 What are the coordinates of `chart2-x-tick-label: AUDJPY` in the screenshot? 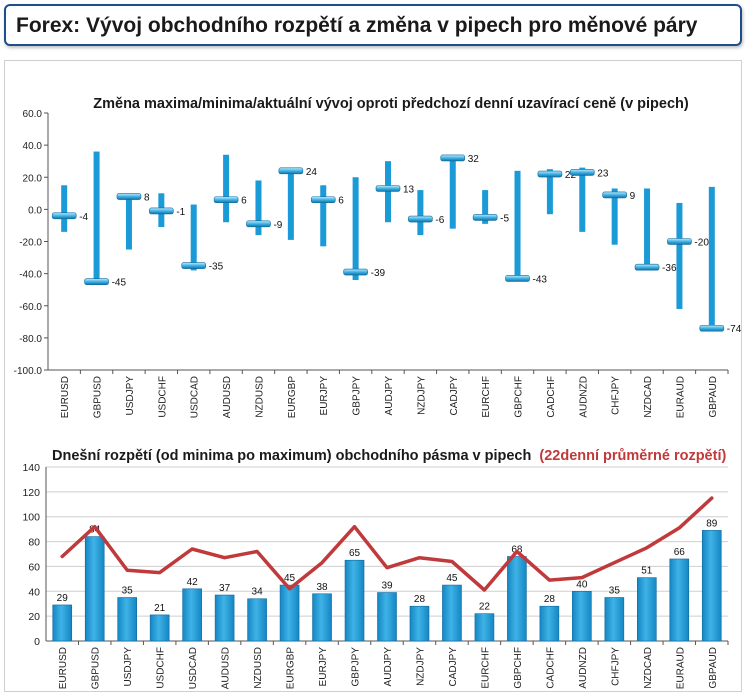 It's located at (388, 667).